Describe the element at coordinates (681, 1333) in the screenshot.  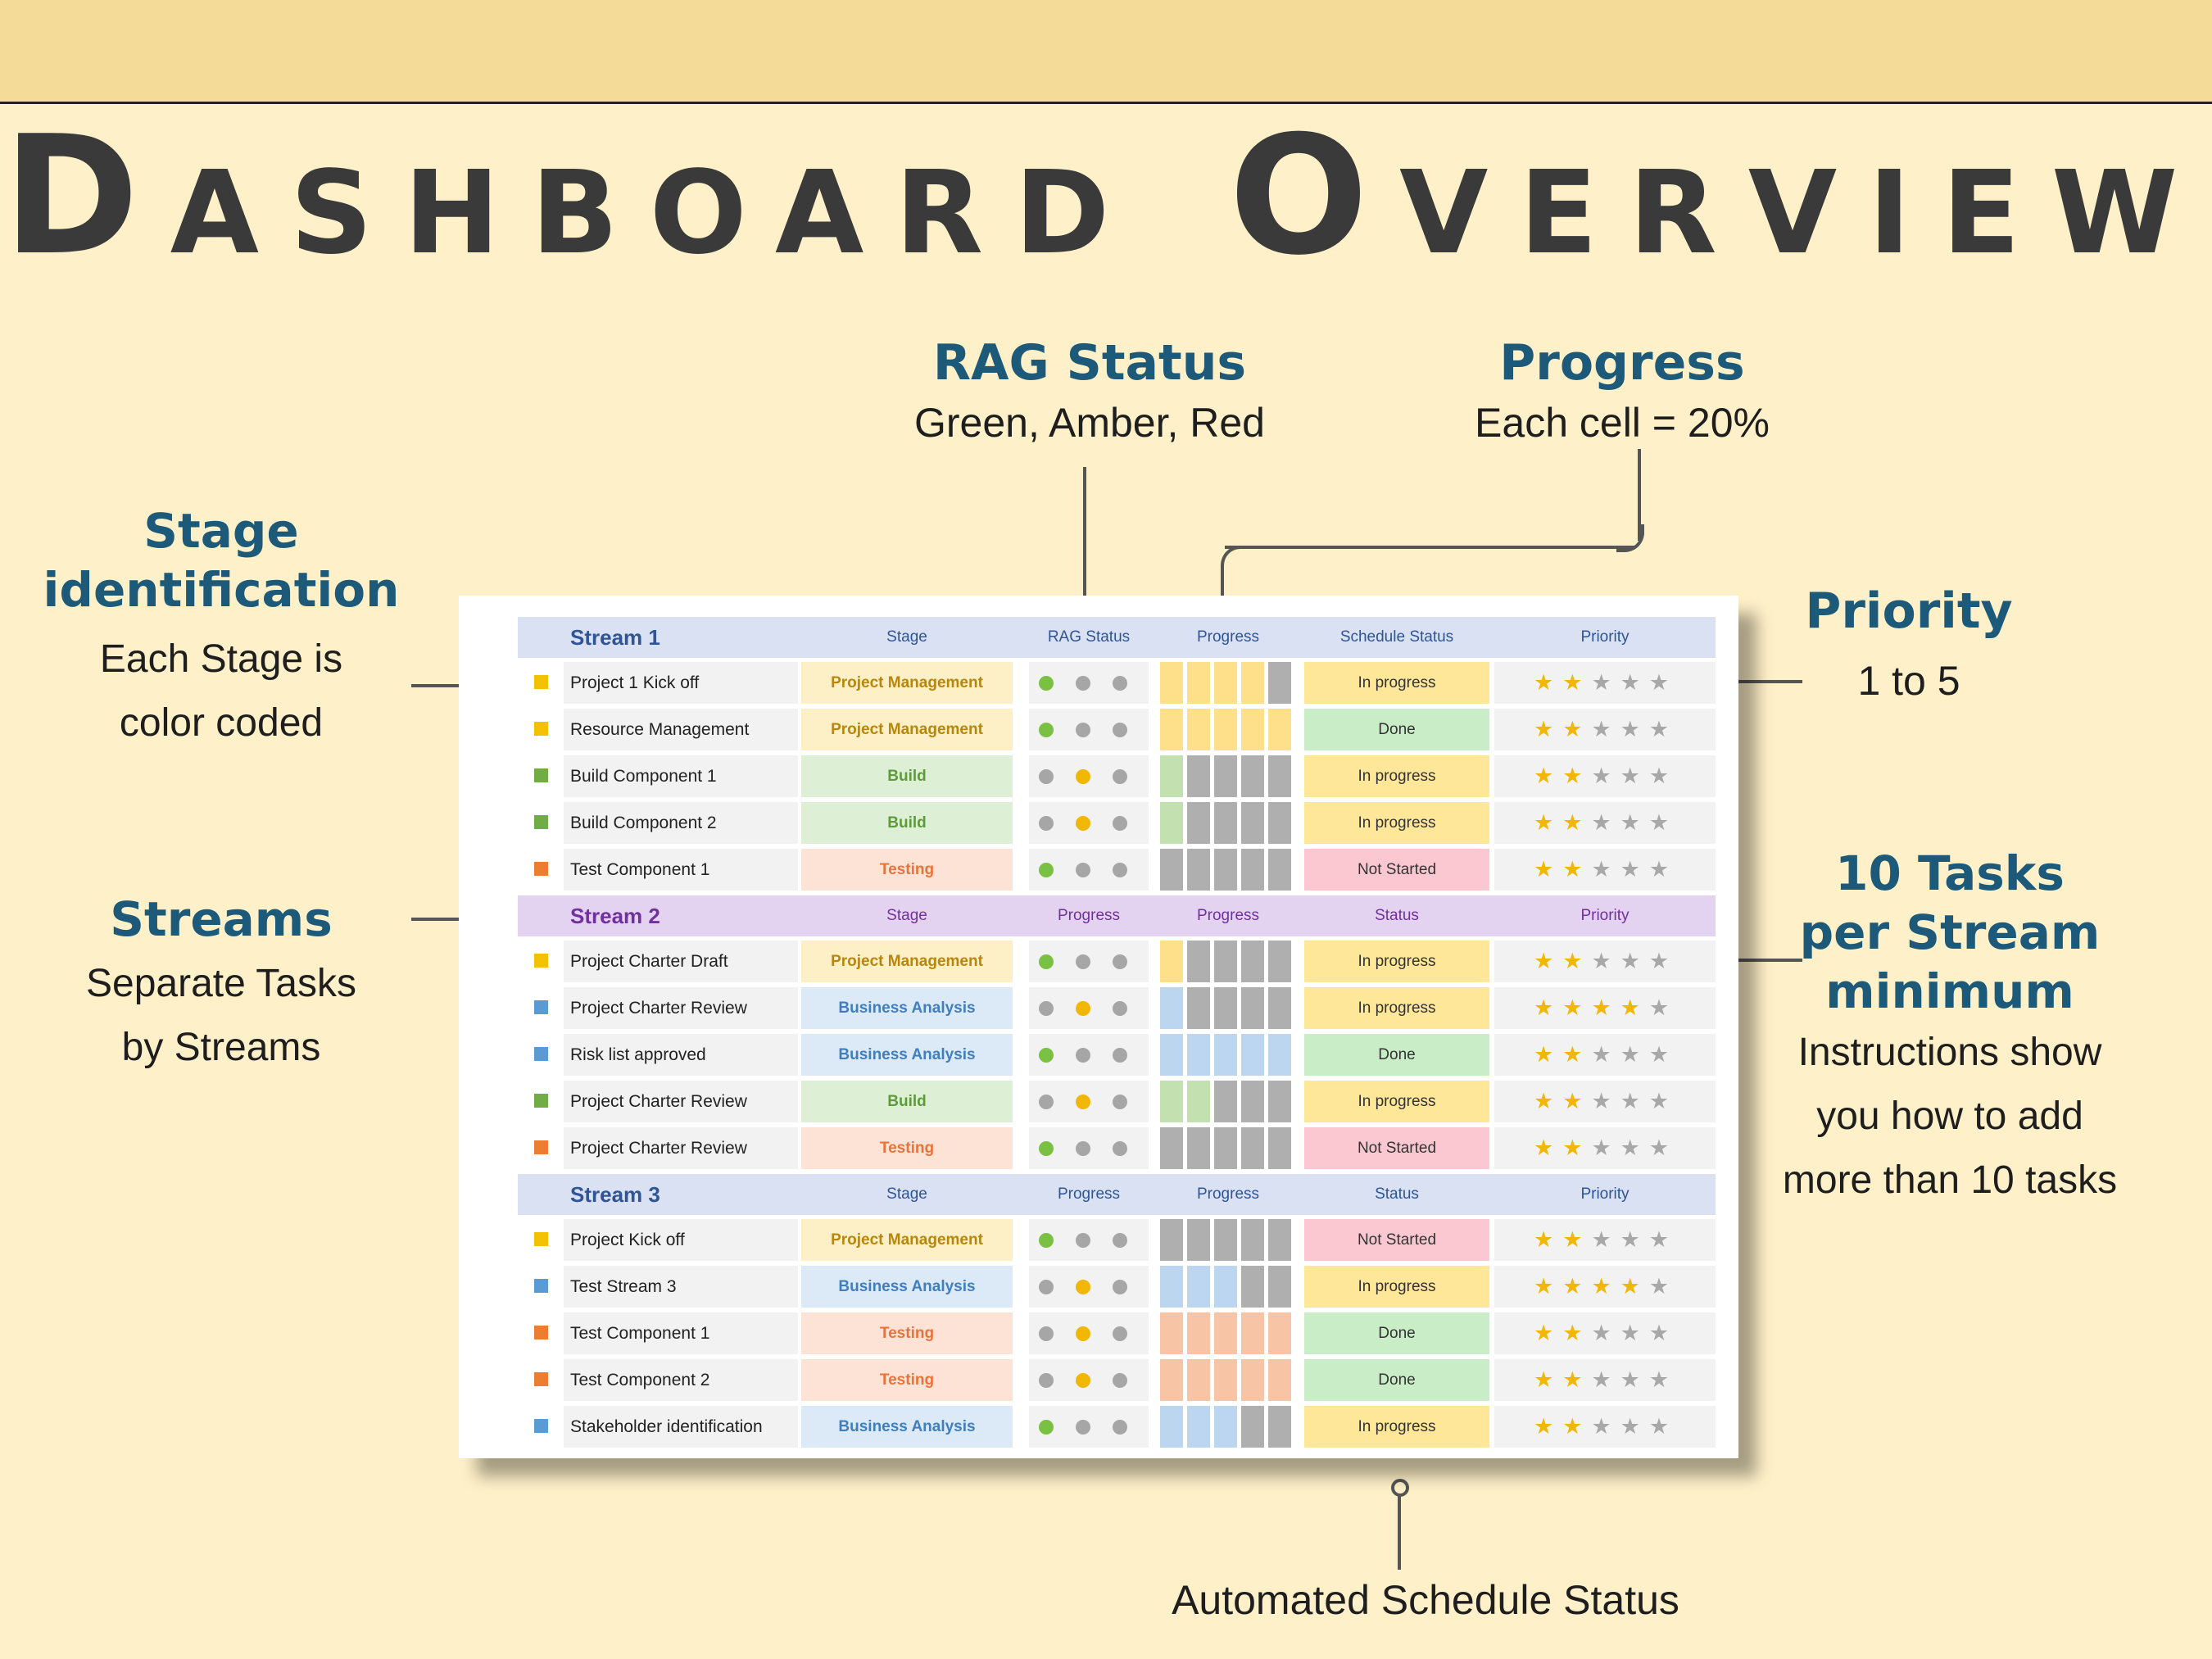
I see `task-name: Test Component 1` at that location.